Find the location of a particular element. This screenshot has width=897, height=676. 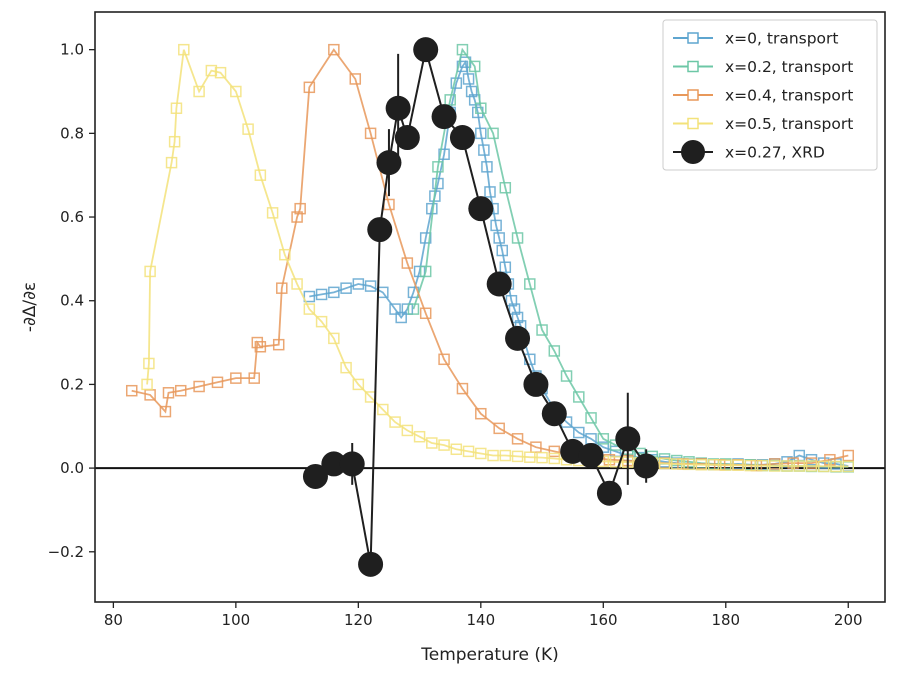

y-tick-label: −0.2 is located at coordinates (66, 552).